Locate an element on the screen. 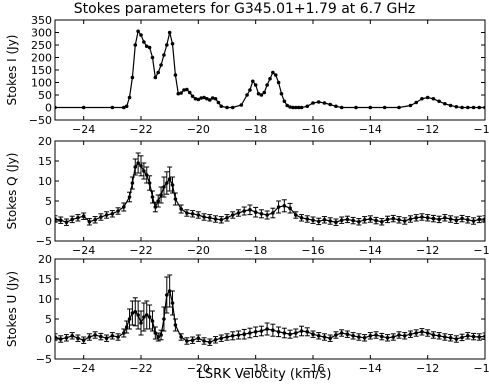 The width and height of the screenshot is (489, 385). y-tick-label: 15 is located at coordinates (45, 279).